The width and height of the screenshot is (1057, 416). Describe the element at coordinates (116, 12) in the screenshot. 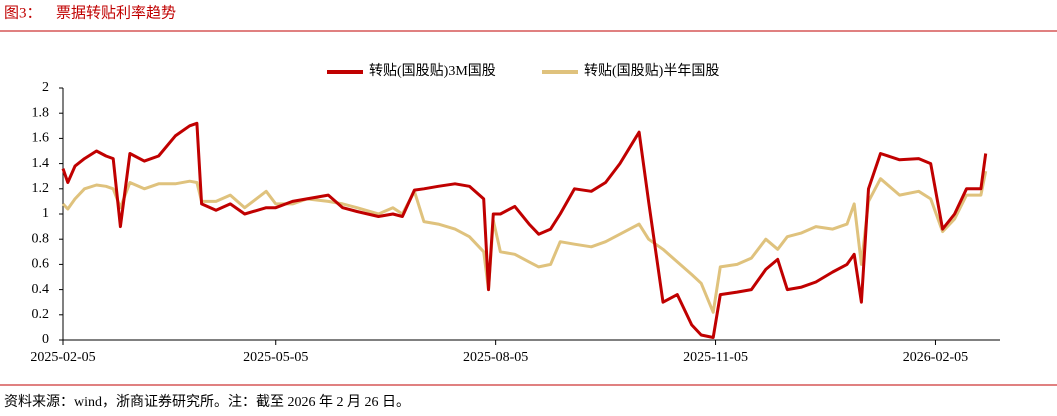

I see `chart-title: 票据转贴利率趋势` at that location.